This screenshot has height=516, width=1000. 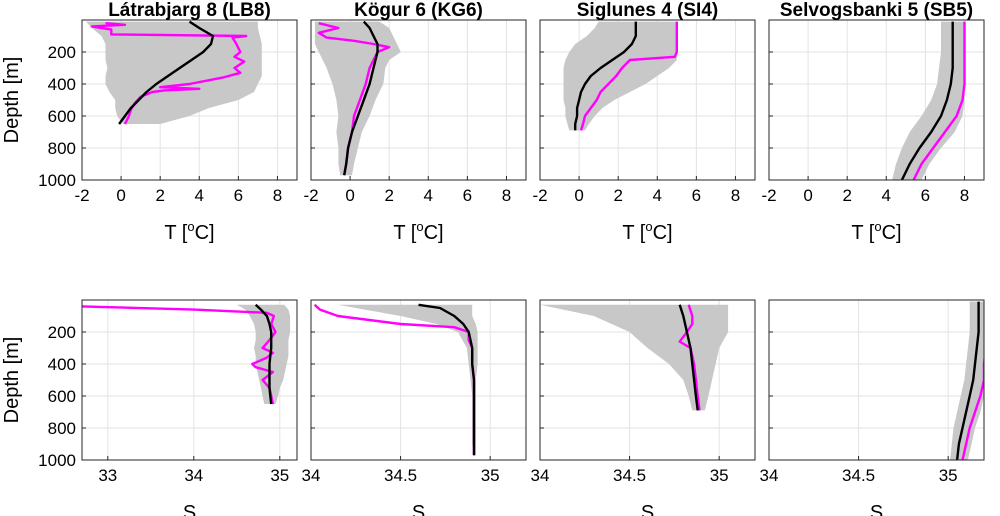 I want to click on plot-area, so click(x=876, y=380).